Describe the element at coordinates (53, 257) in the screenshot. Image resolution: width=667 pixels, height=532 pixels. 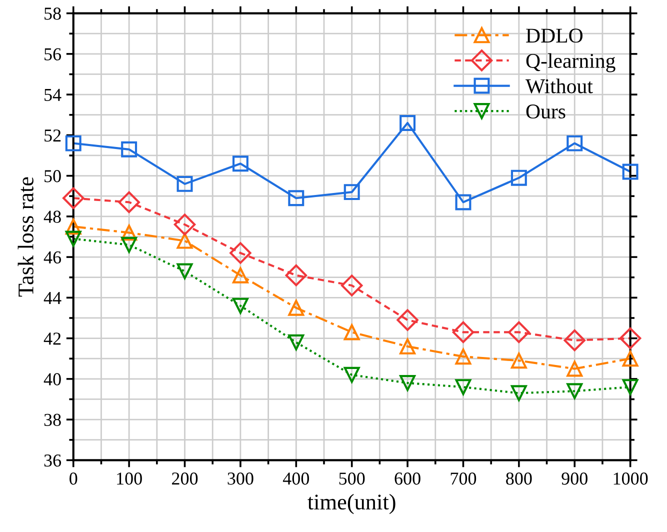
I see `y-tick-label: 46` at that location.